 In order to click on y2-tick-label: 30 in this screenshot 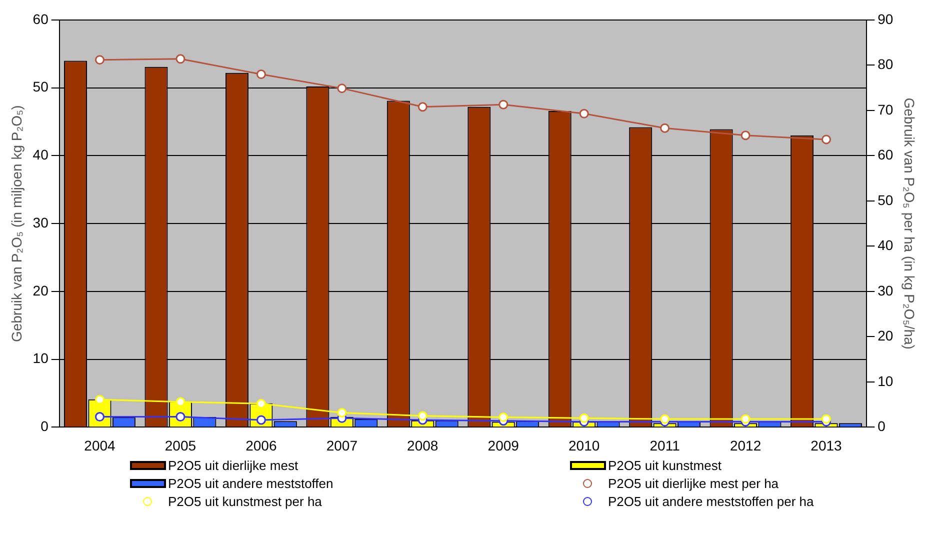, I will do `click(886, 290)`.